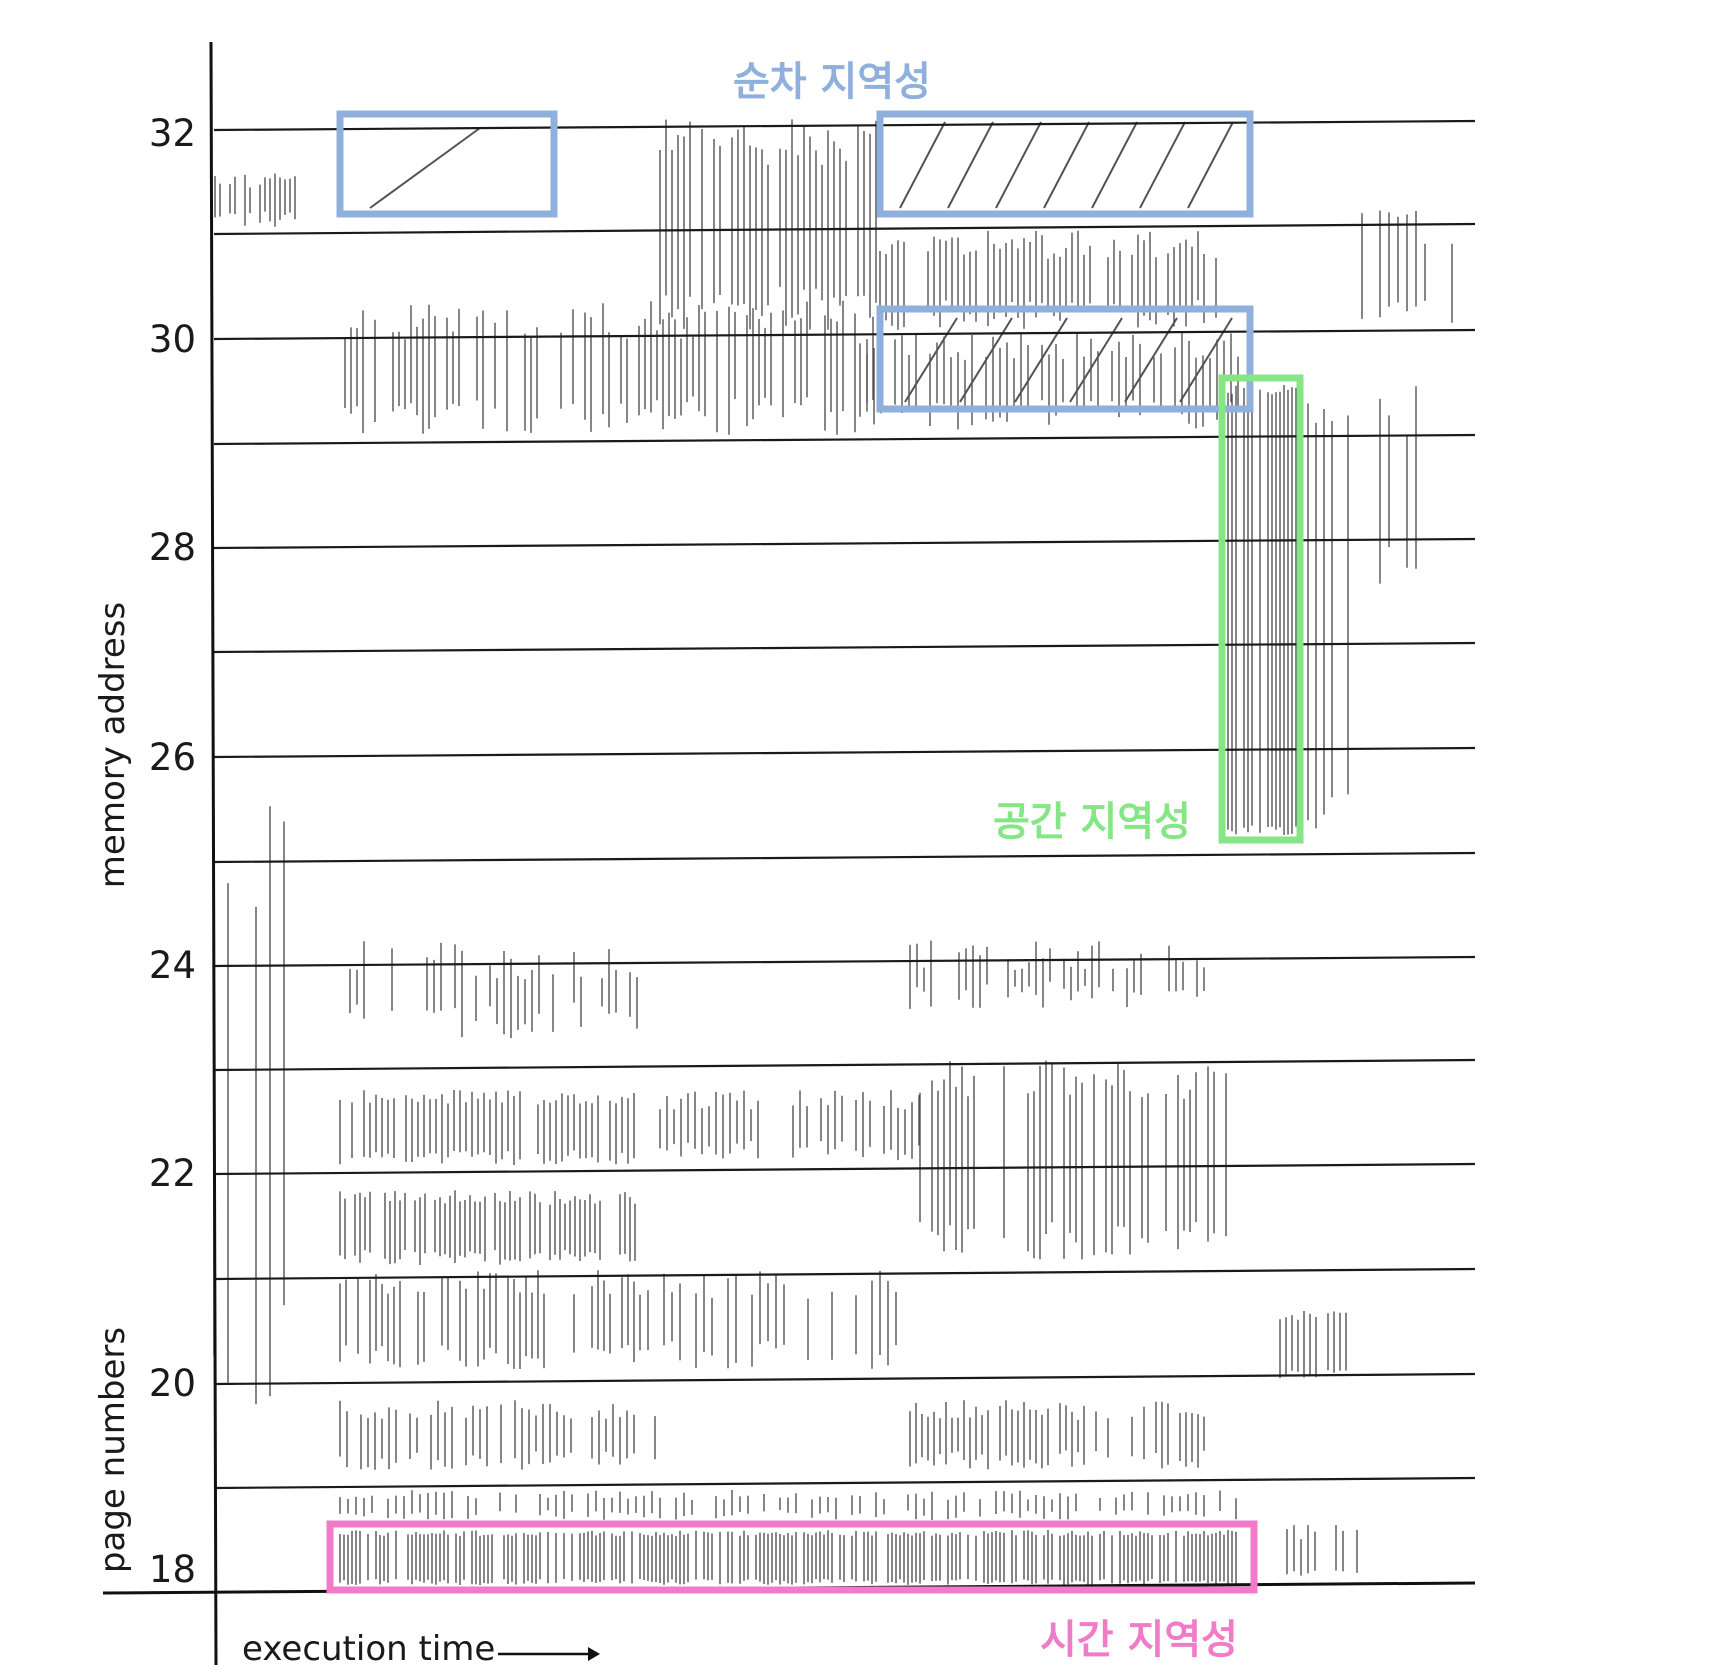 Image resolution: width=1718 pixels, height=1678 pixels. What do you see at coordinates (172, 851) in the screenshot?
I see `y-tick-labels: 32 30 28 26 24 22 20 18` at bounding box center [172, 851].